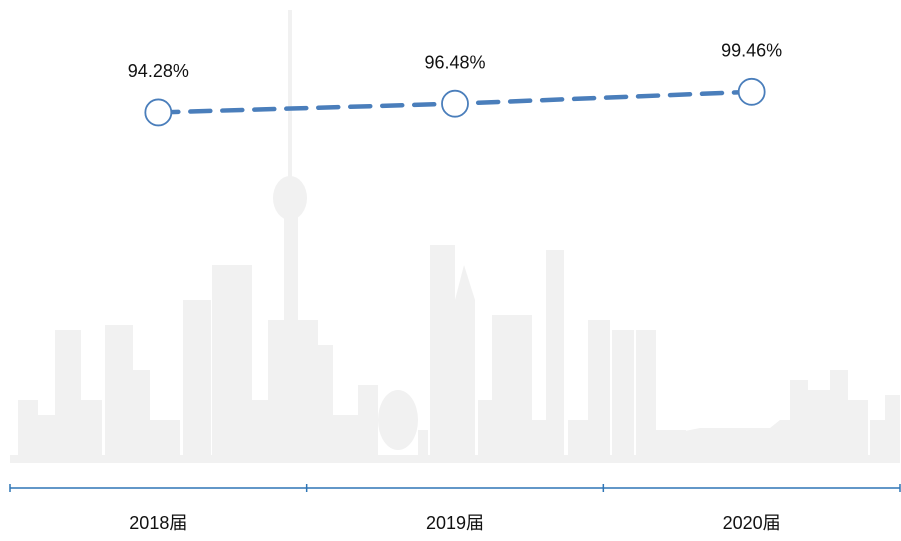 Image resolution: width=901 pixels, height=541 pixels. What do you see at coordinates (752, 523) in the screenshot?
I see `x-tick-label: 2020届` at bounding box center [752, 523].